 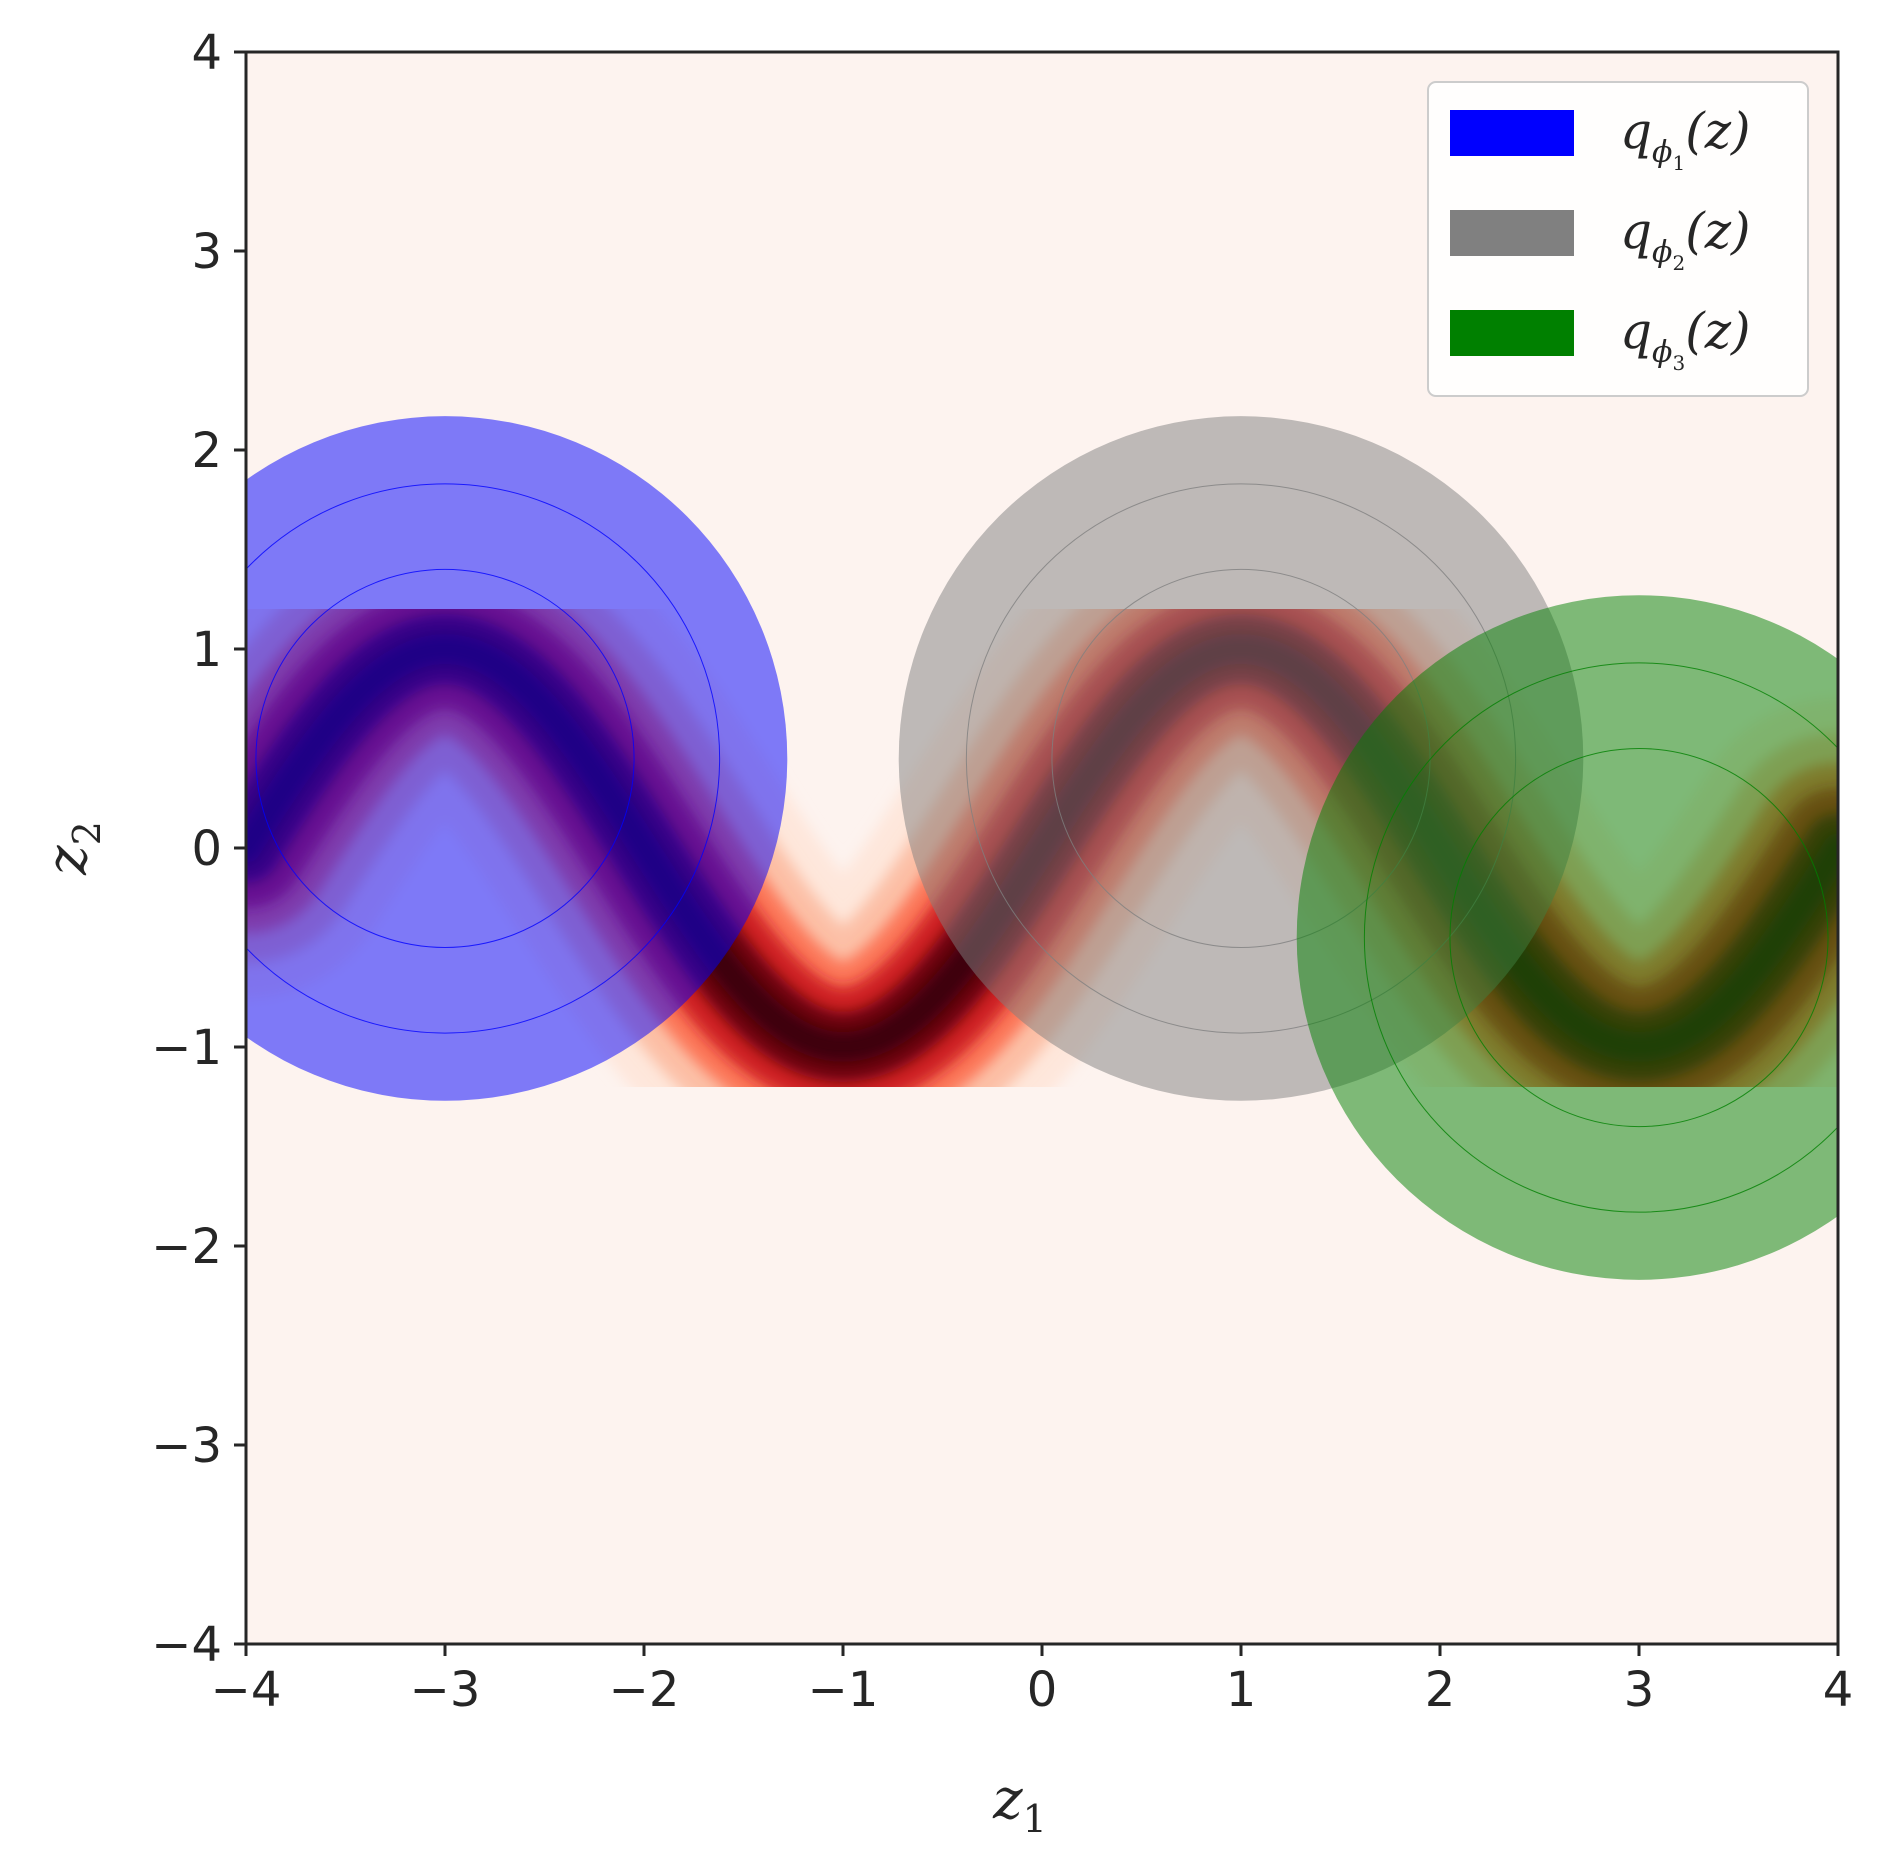 I want to click on x-axis-label: z1, so click(x=1019, y=1804).